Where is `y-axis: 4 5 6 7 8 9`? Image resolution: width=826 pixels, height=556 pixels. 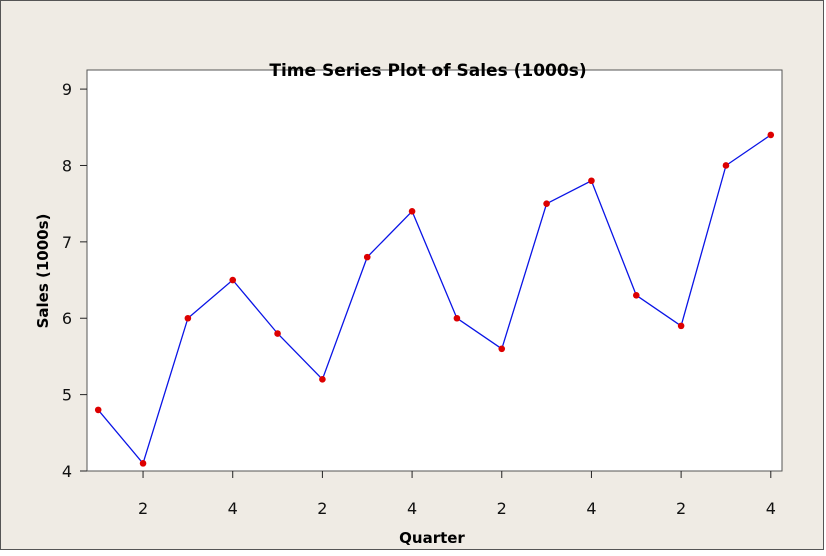
y-axis: 4 5 6 7 8 9 is located at coordinates (74, 280).